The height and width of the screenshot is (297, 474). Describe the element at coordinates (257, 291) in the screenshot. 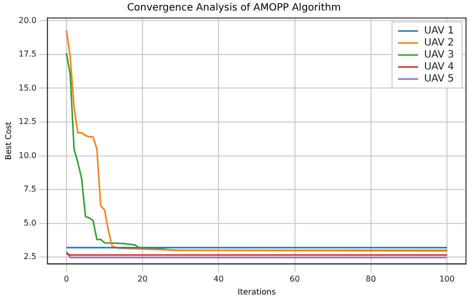

I see `x-axis-title: Iterations` at that location.